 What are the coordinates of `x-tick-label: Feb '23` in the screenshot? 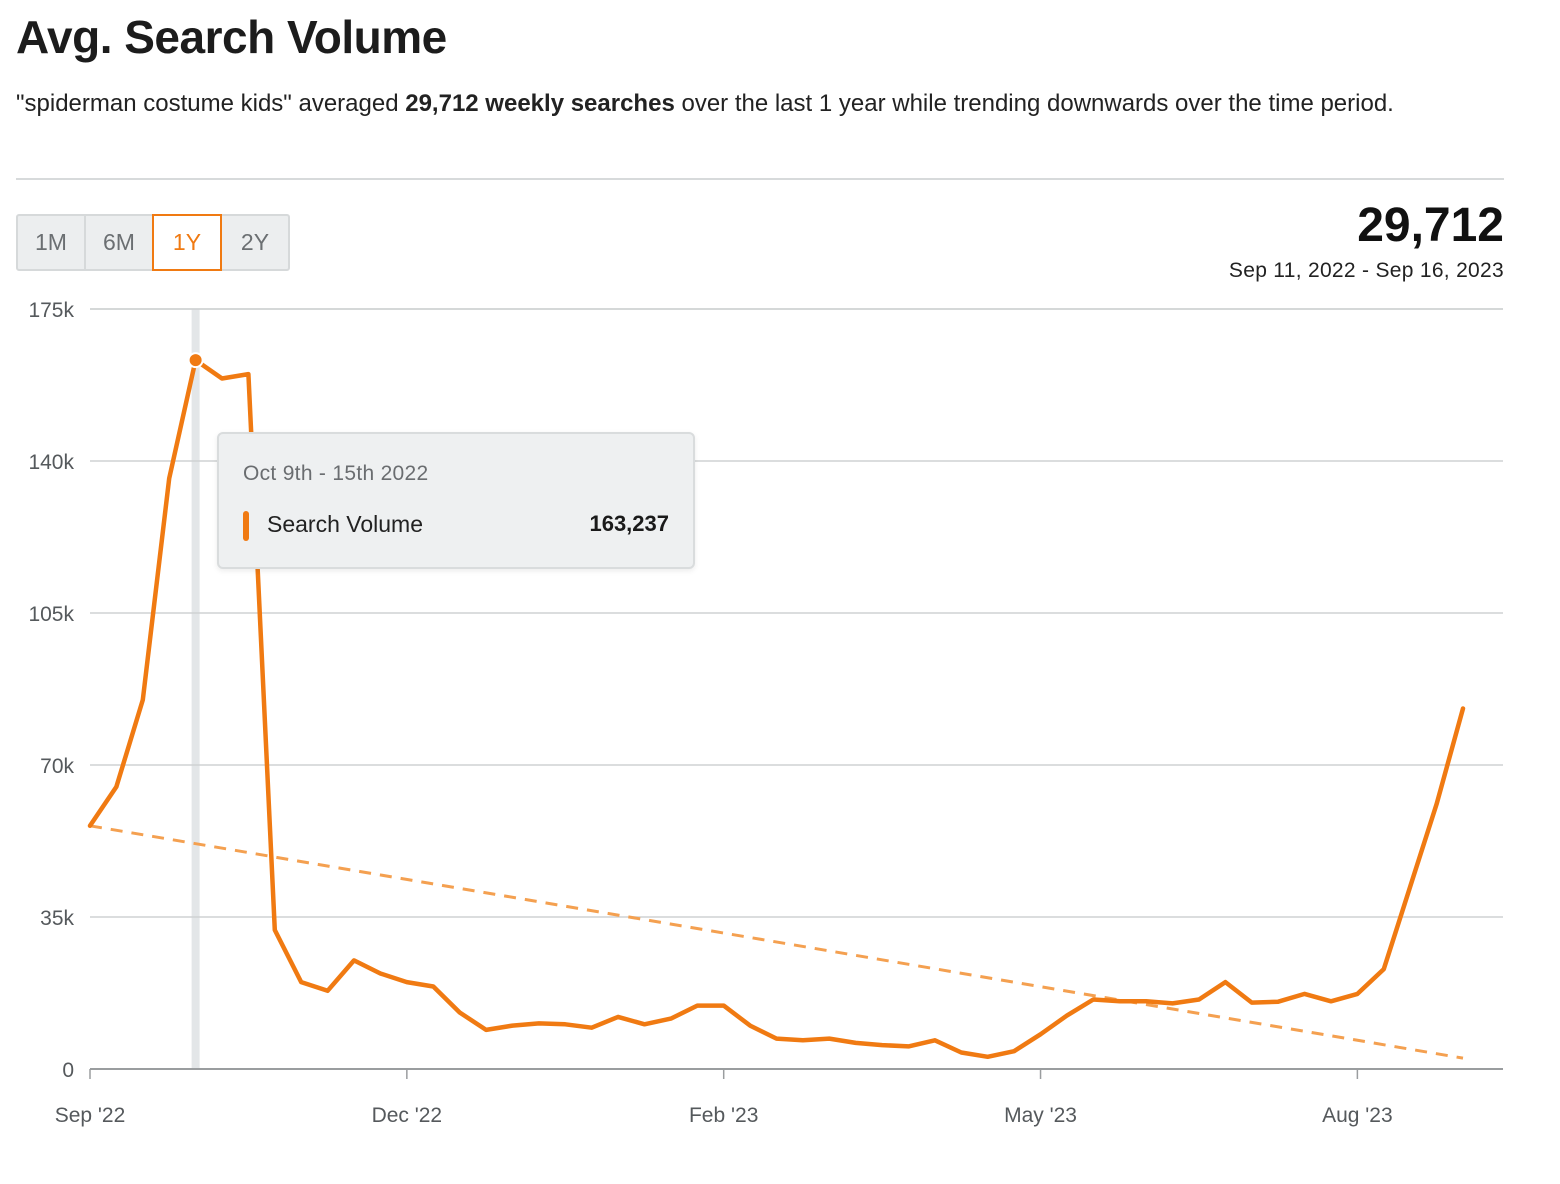 It's located at (723, 1115).